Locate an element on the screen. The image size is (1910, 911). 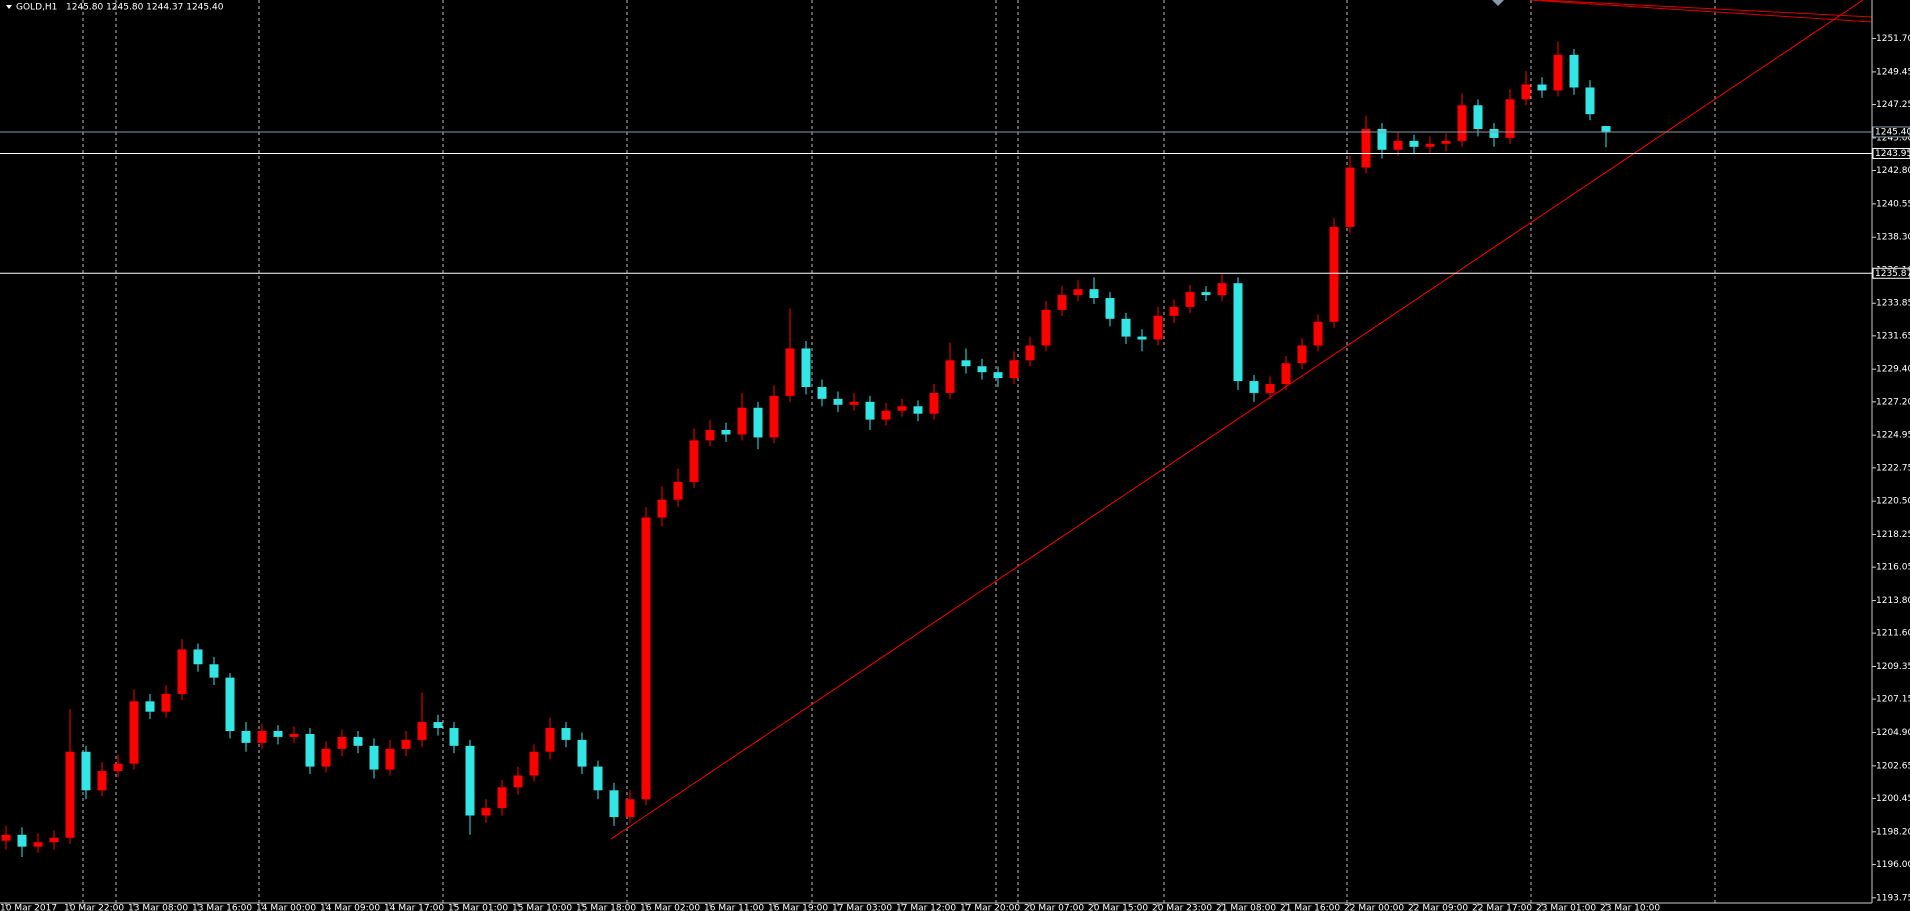
x-tick-label: 14 Mar 00:00 is located at coordinates (286, 907).